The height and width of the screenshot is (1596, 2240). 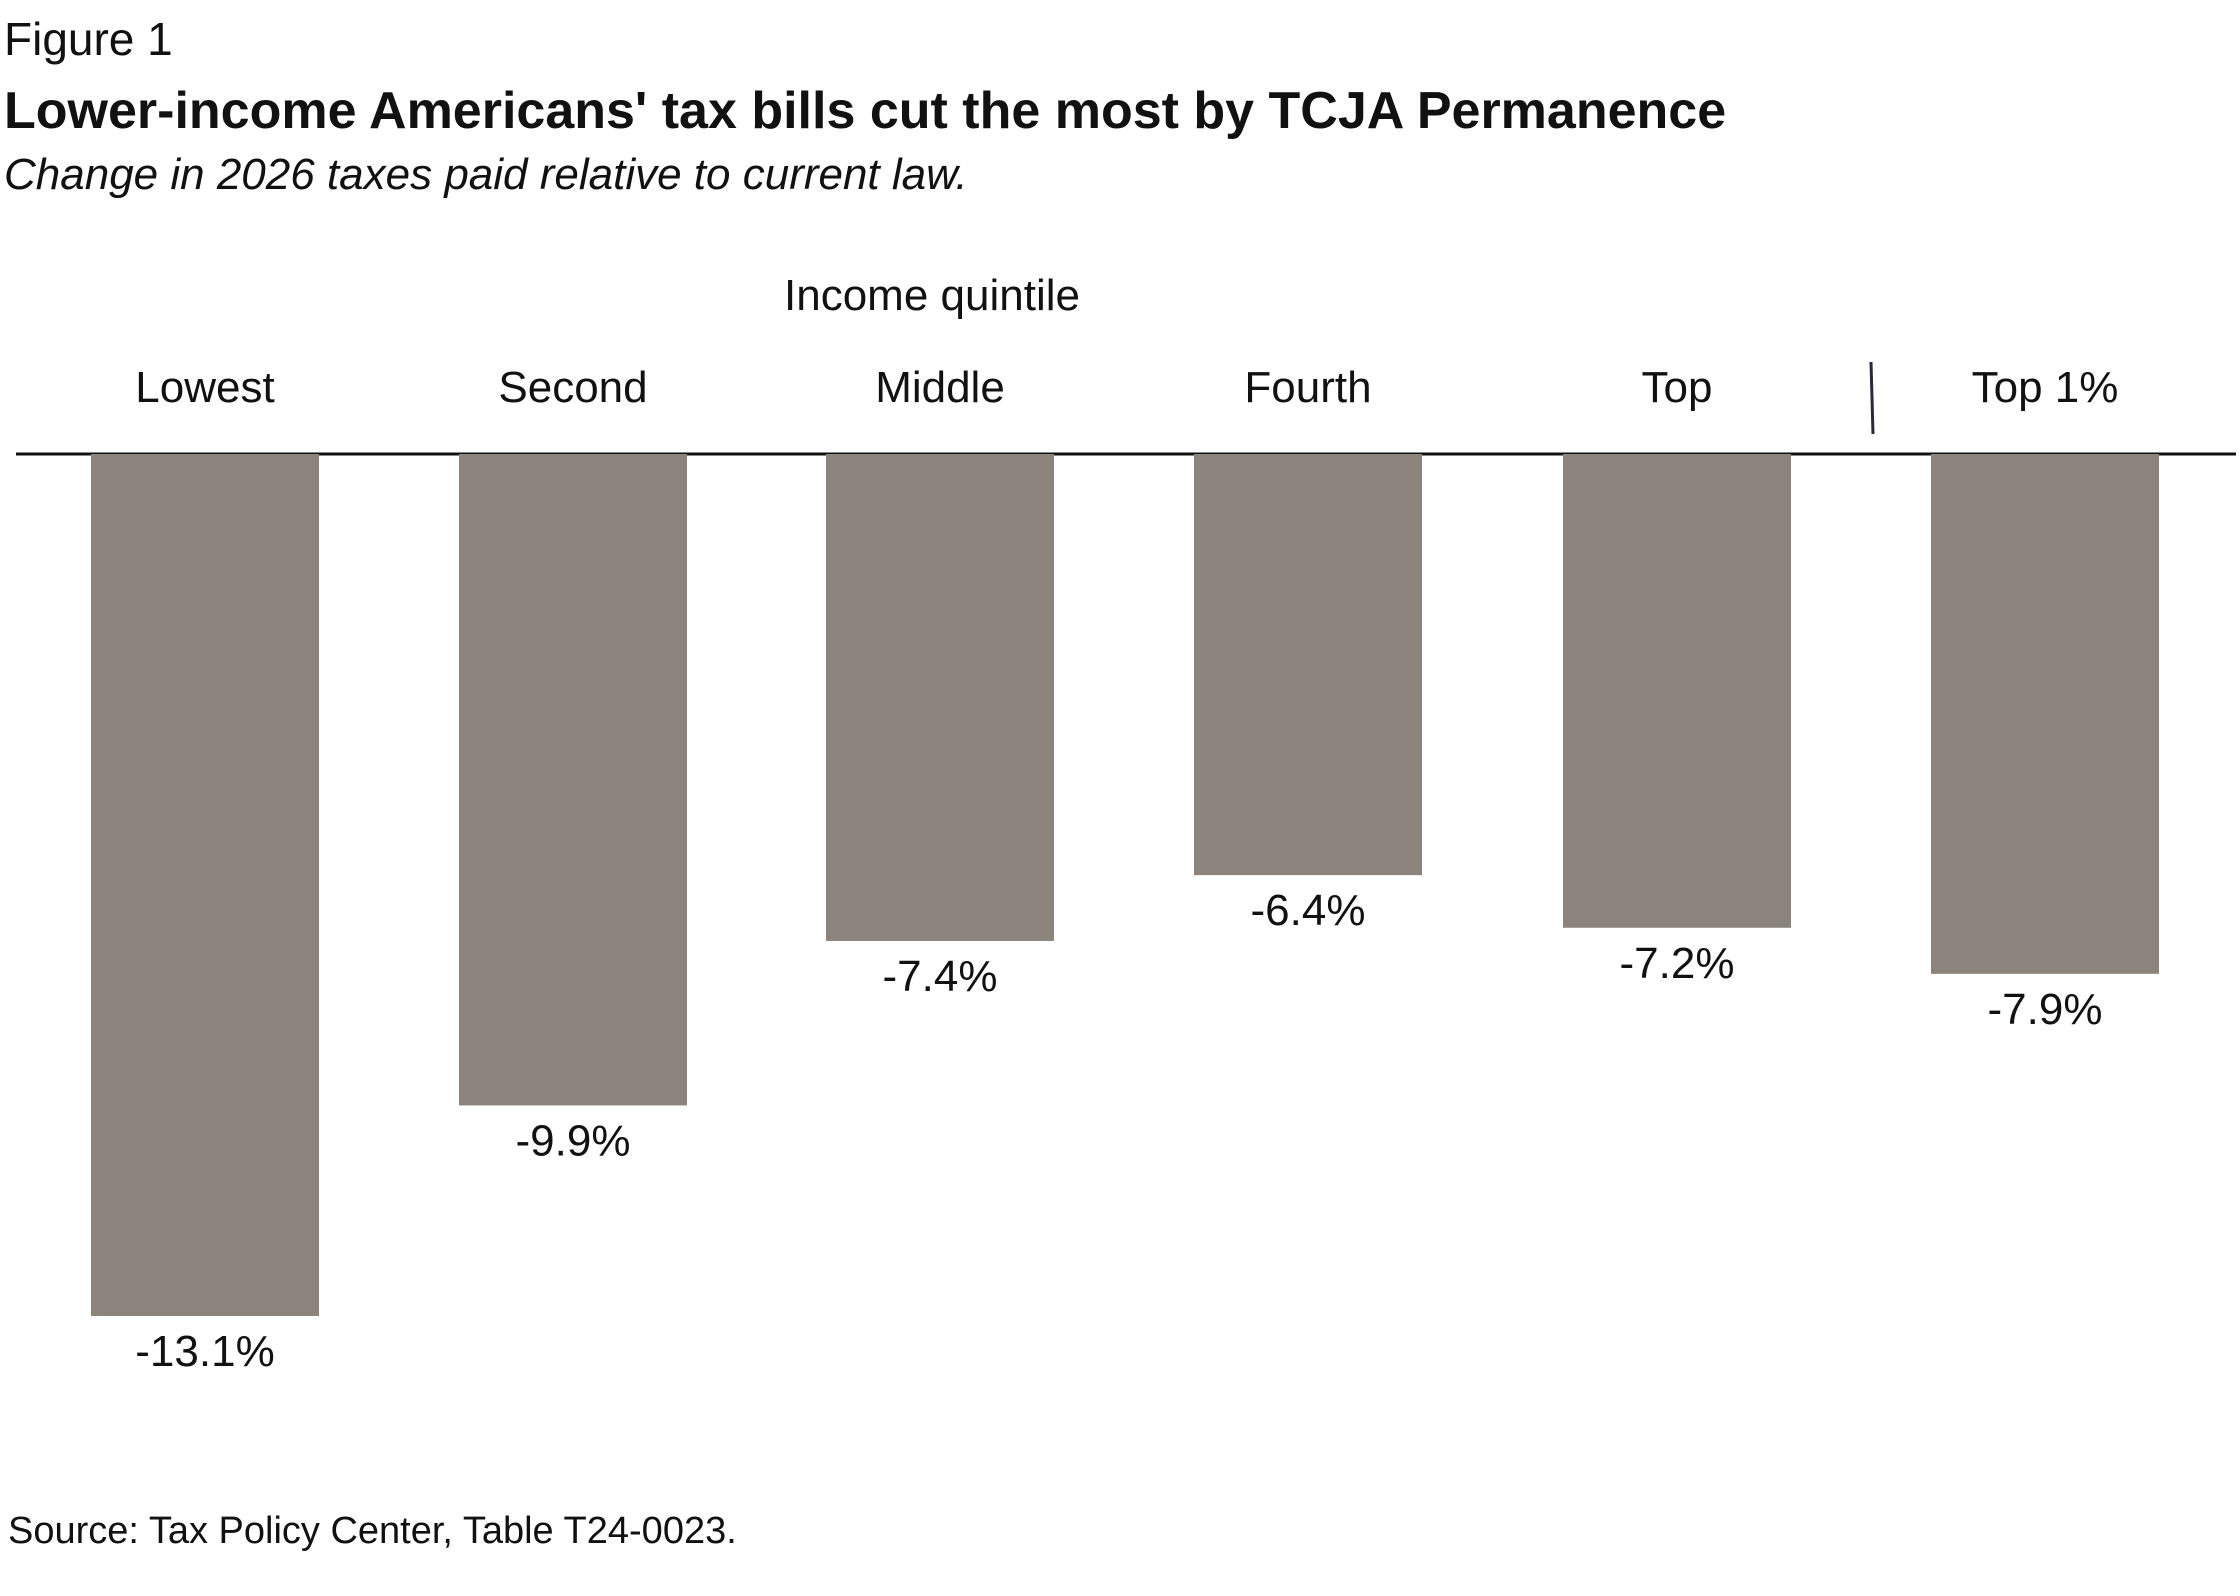 What do you see at coordinates (1677, 963) in the screenshot?
I see `value-label-top: -7.2%` at bounding box center [1677, 963].